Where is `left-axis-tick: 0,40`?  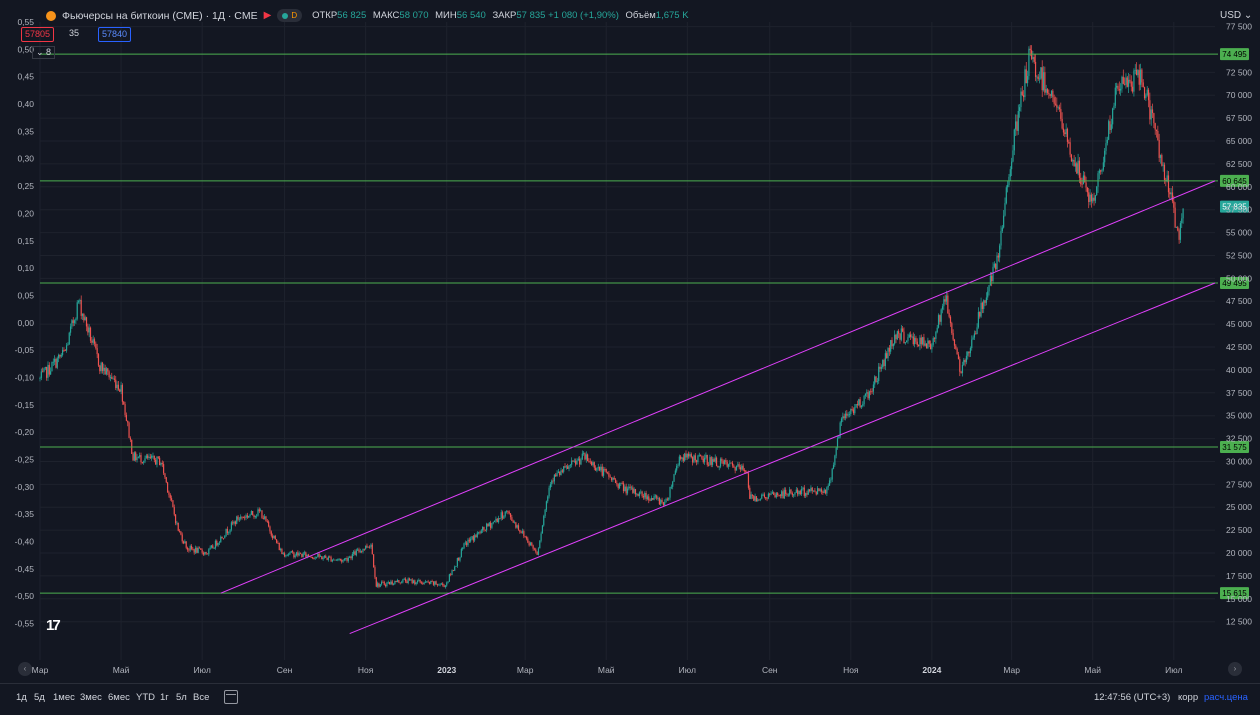
left-axis-tick: 0,40 is located at coordinates (25, 104).